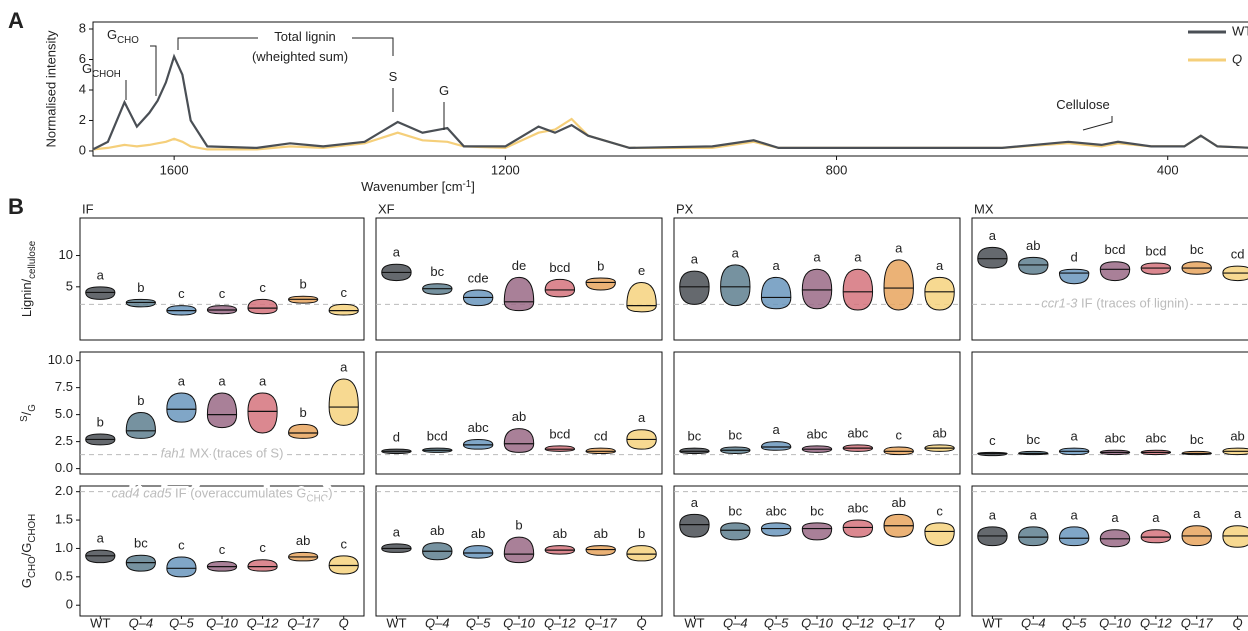 This screenshot has height=631, width=1248. What do you see at coordinates (82, 119) in the screenshot?
I see `y-tick-label: 2` at bounding box center [82, 119].